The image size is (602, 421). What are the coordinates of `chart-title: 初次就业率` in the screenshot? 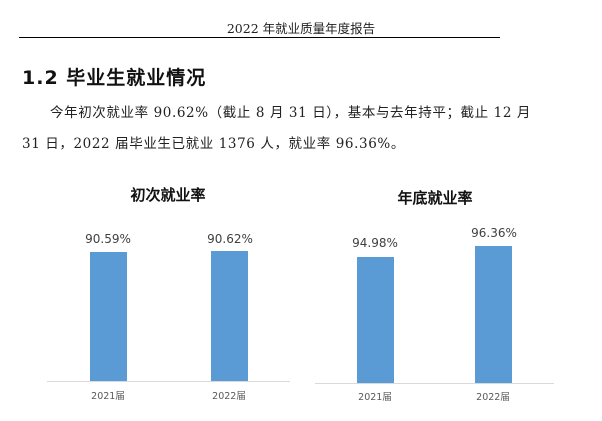 It's located at (168, 195).